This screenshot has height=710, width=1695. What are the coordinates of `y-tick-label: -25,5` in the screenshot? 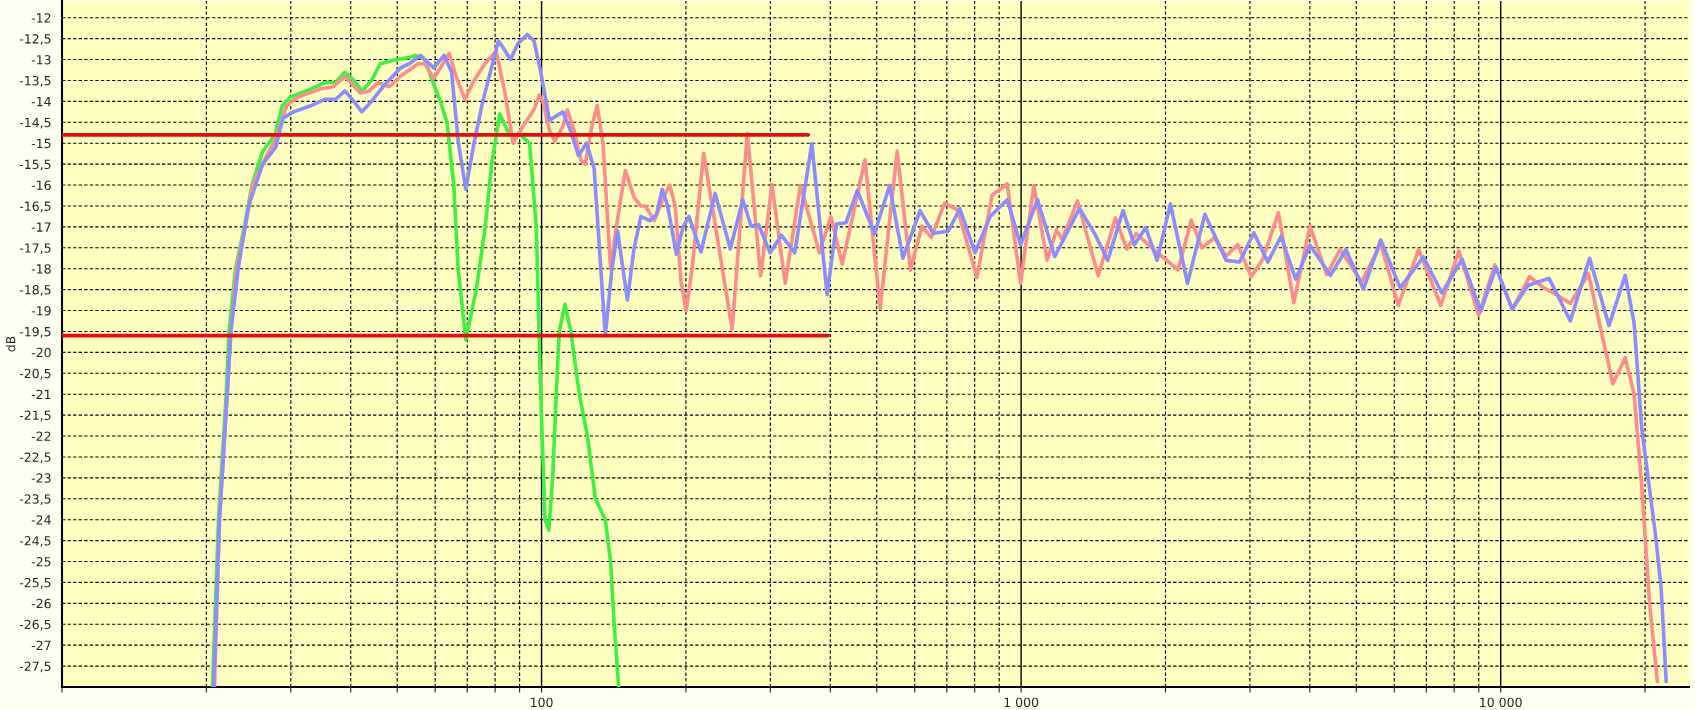 It's located at (35, 583).